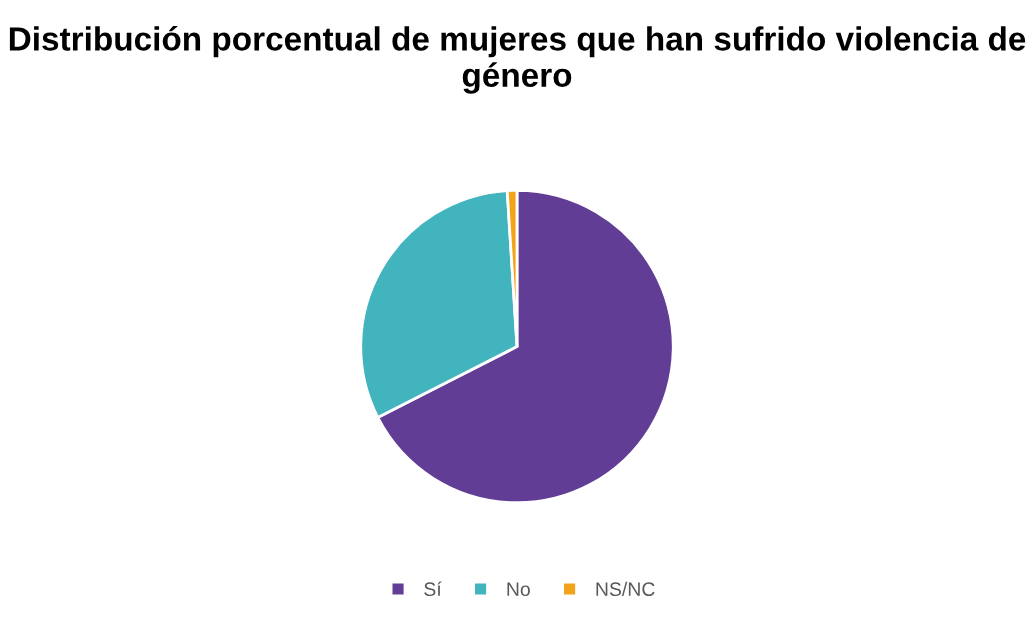 The height and width of the screenshot is (630, 1034). Describe the element at coordinates (625, 589) in the screenshot. I see `legend-label: NS/NC` at that location.